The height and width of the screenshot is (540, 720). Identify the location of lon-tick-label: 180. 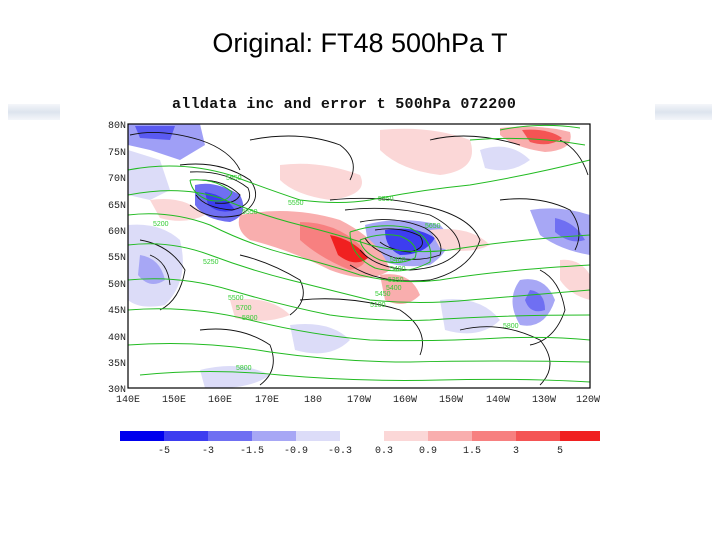
(313, 400).